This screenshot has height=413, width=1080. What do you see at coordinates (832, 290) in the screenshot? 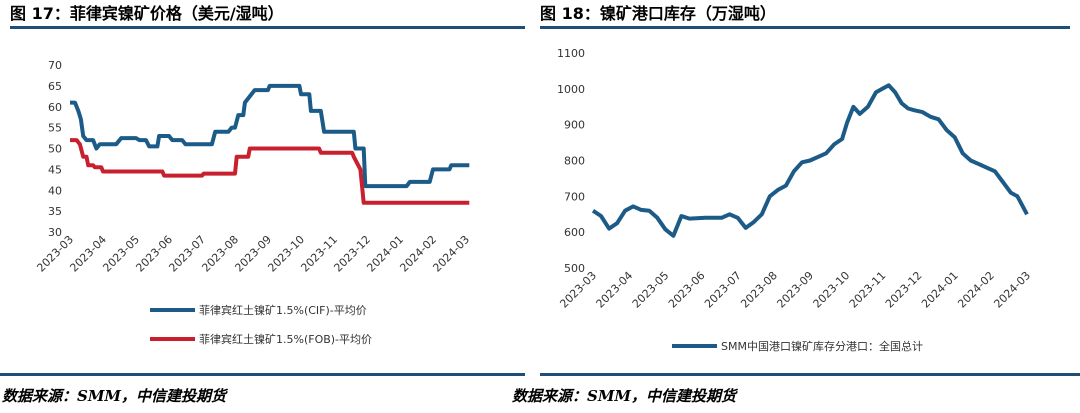
I see `x-tick-label: 2023-10` at bounding box center [832, 290].